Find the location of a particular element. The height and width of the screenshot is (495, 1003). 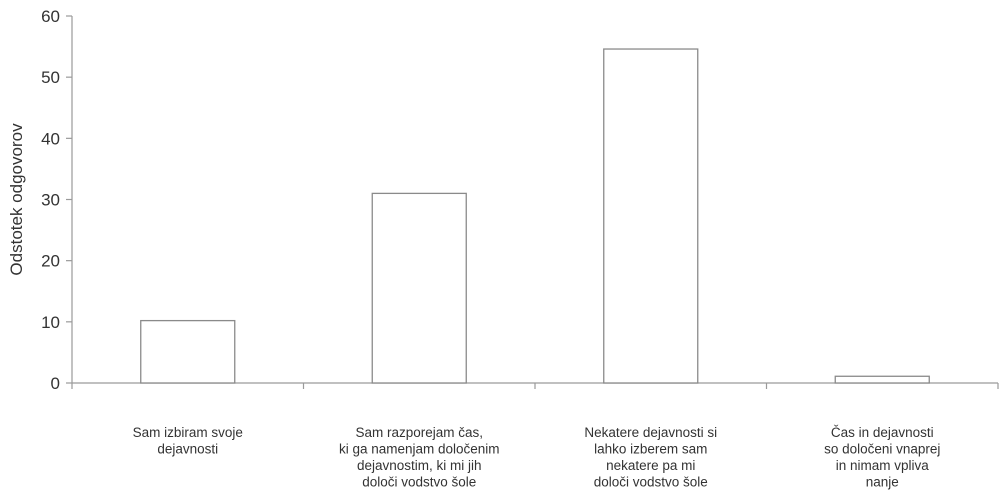

x-category-label-line: dejavnostim, ki mi jih is located at coordinates (419, 465).